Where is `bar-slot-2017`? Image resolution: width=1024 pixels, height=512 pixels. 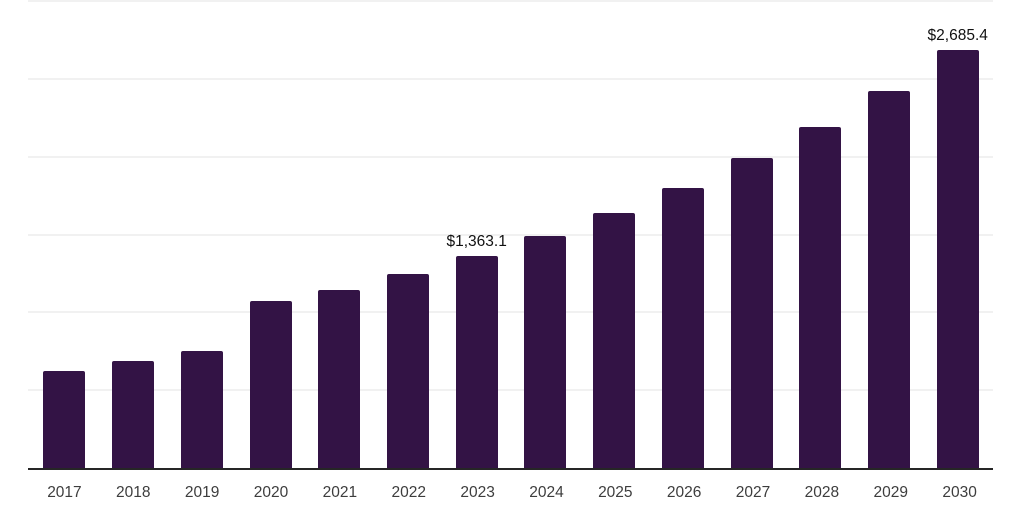
bar-slot-2017 is located at coordinates (64, 234).